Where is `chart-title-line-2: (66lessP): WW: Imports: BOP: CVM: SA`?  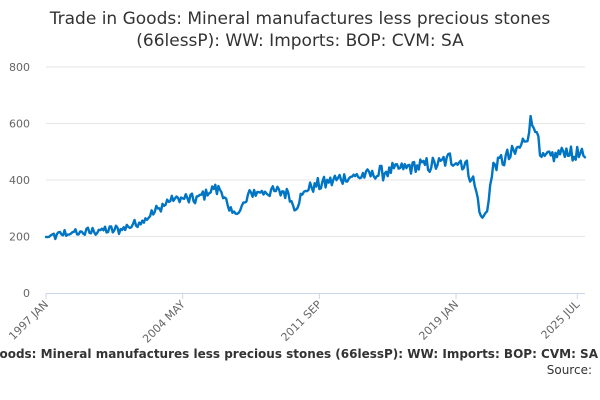
chart-title-line-2: (66lessP): WW: Imports: BOP: CVM: SA is located at coordinates (300, 41).